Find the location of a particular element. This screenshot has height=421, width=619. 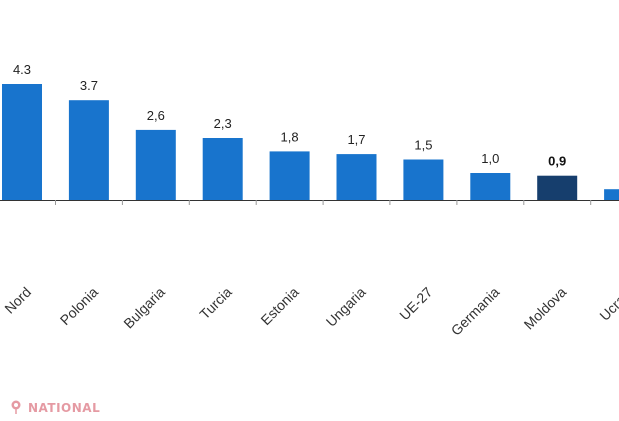

value-label-germania: 1,0 is located at coordinates (490, 158).